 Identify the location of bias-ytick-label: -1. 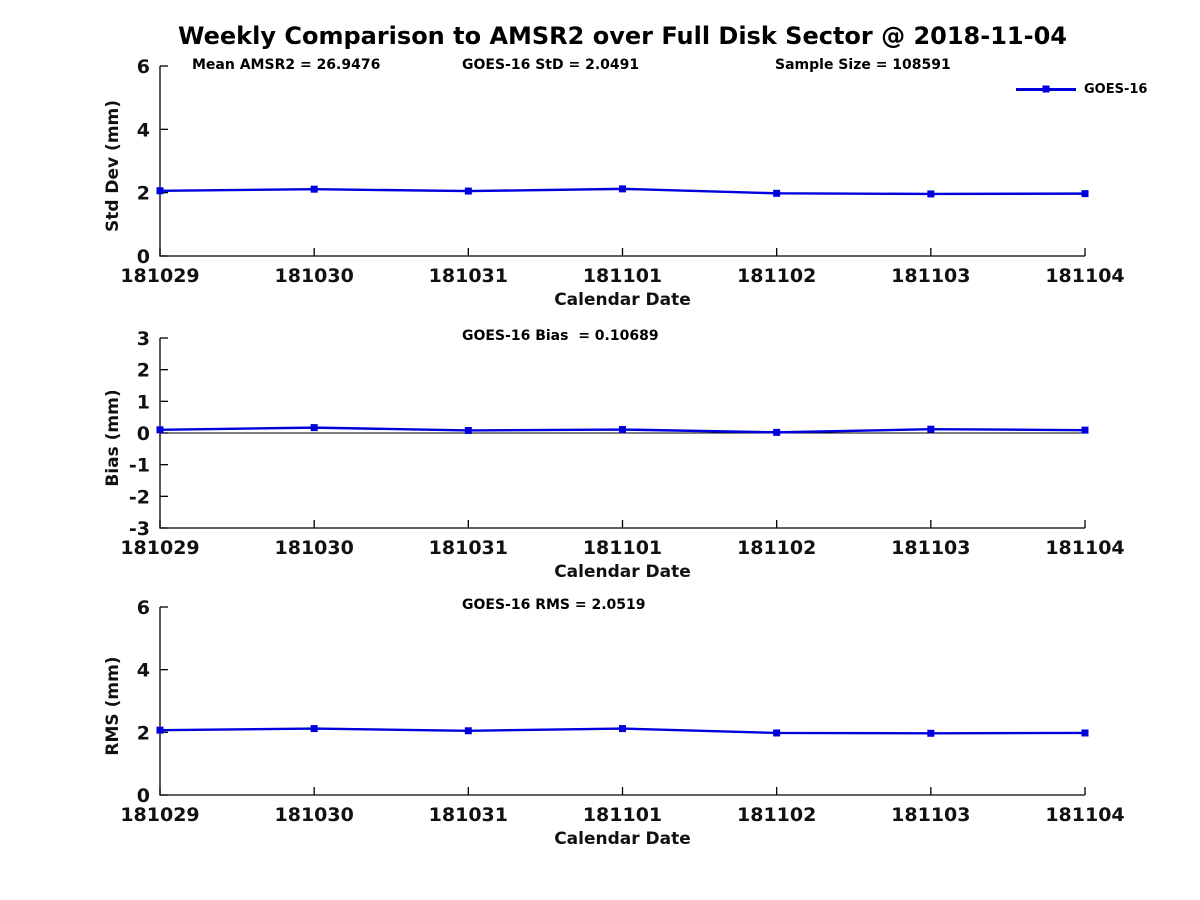
(139, 466).